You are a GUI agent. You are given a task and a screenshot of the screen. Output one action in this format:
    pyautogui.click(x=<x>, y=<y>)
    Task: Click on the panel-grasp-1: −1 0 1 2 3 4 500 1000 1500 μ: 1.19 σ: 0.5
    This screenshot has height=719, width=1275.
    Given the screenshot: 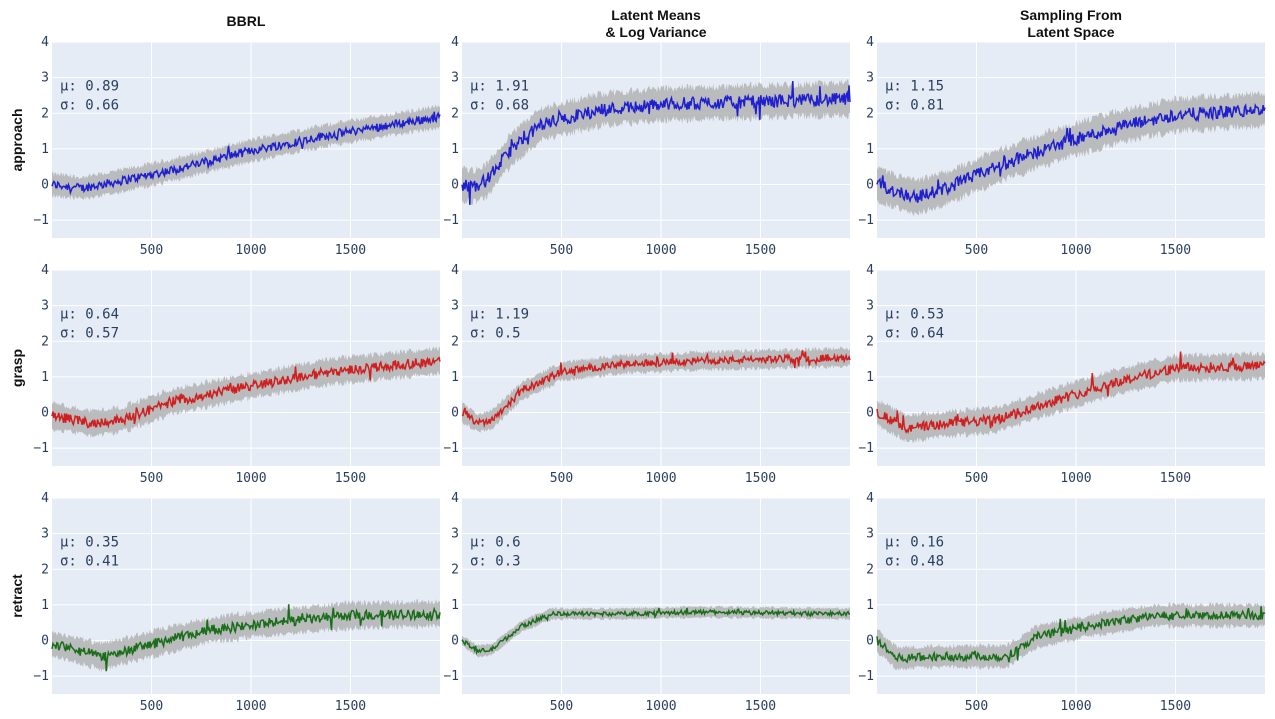 What is the action you would take?
    pyautogui.click(x=647, y=374)
    